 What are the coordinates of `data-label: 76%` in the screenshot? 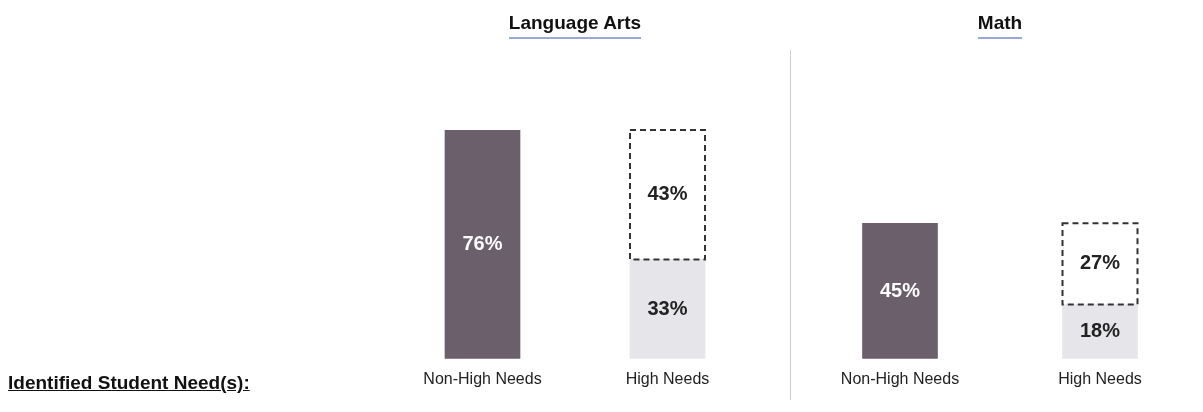 It's located at (482, 242).